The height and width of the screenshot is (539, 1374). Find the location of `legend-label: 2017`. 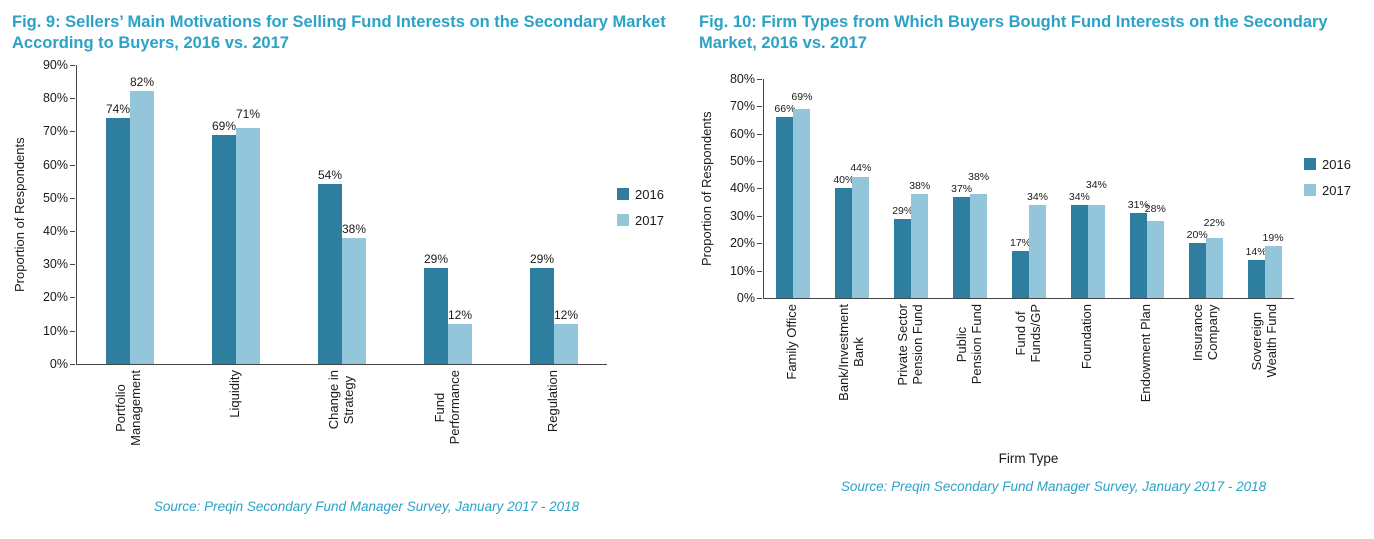

legend-label: 2017 is located at coordinates (1336, 190).